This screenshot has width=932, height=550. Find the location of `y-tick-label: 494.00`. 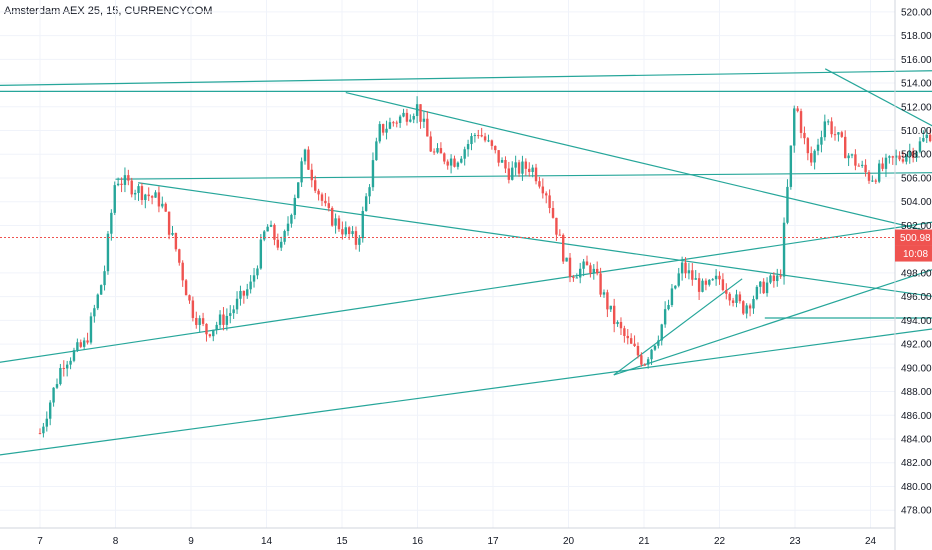

y-tick-label: 494.00 is located at coordinates (916, 321).